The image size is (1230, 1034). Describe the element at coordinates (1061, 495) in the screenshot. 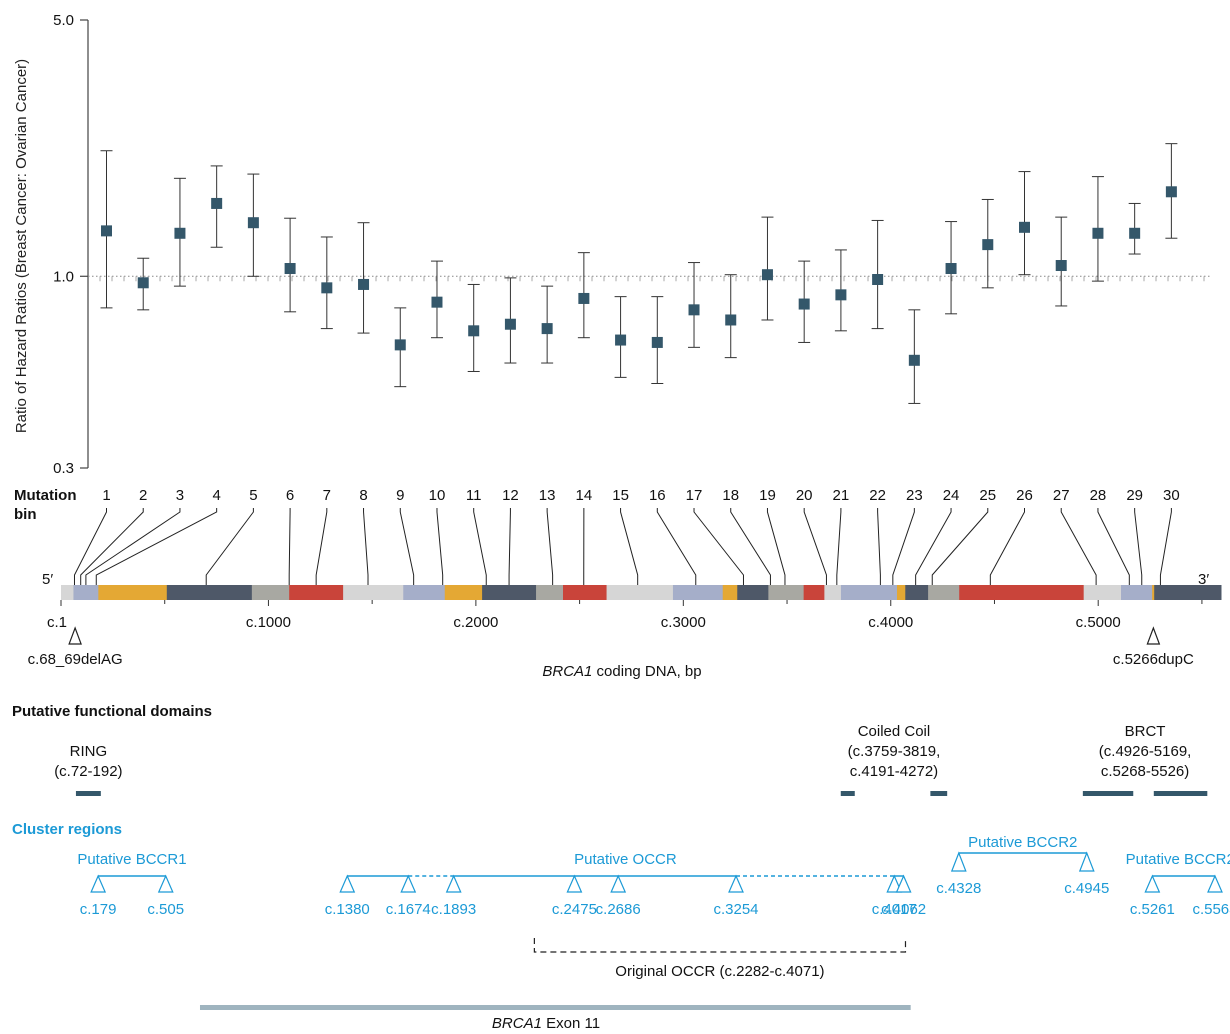

I see `bin-label: 27` at that location.